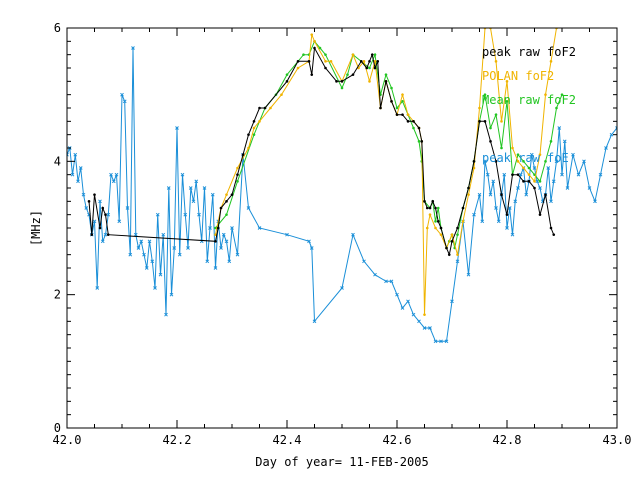 Image resolution: width=640 pixels, height=480 pixels. Describe the element at coordinates (341, 462) in the screenshot. I see `x-axis-label: Day of year= 11-FEB-2005` at that location.